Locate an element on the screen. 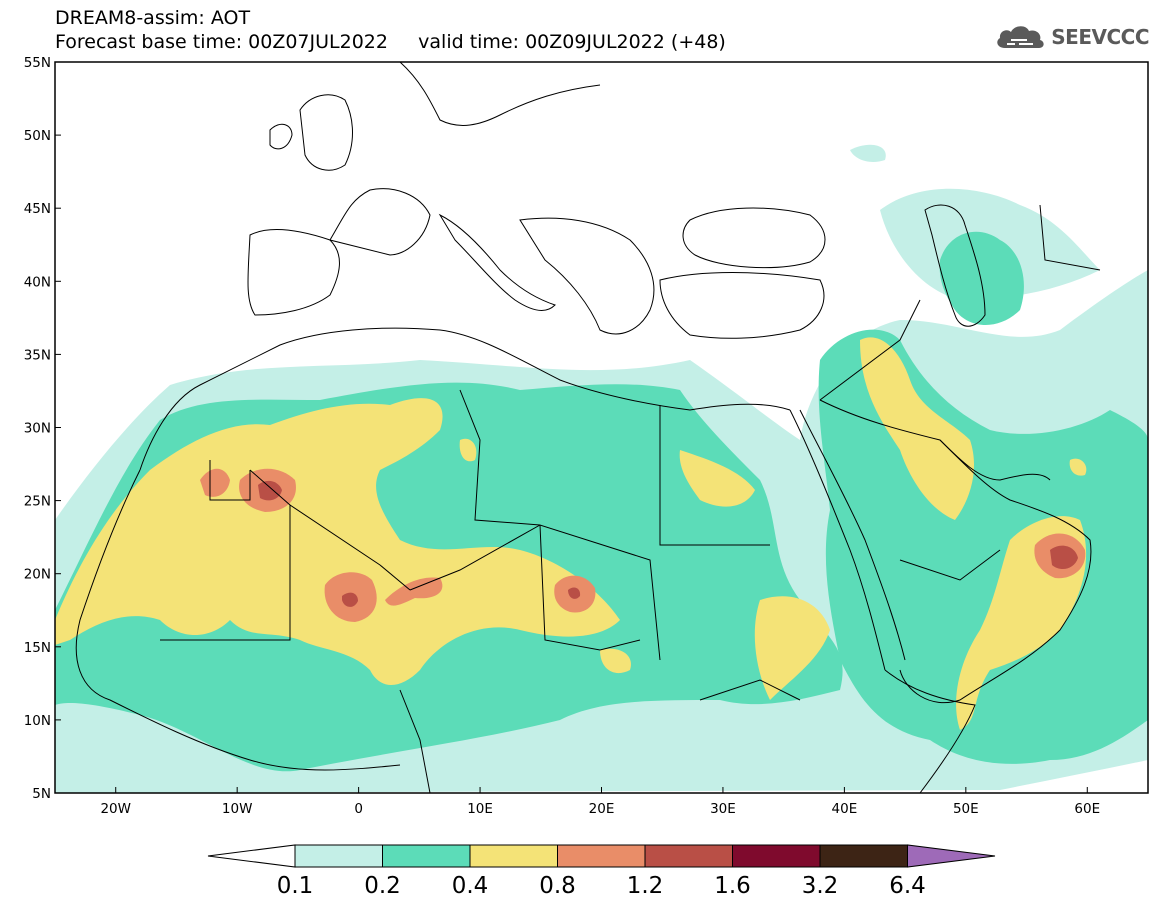 The image size is (1165, 905). lat-tick-label: 25N is located at coordinates (37, 502).